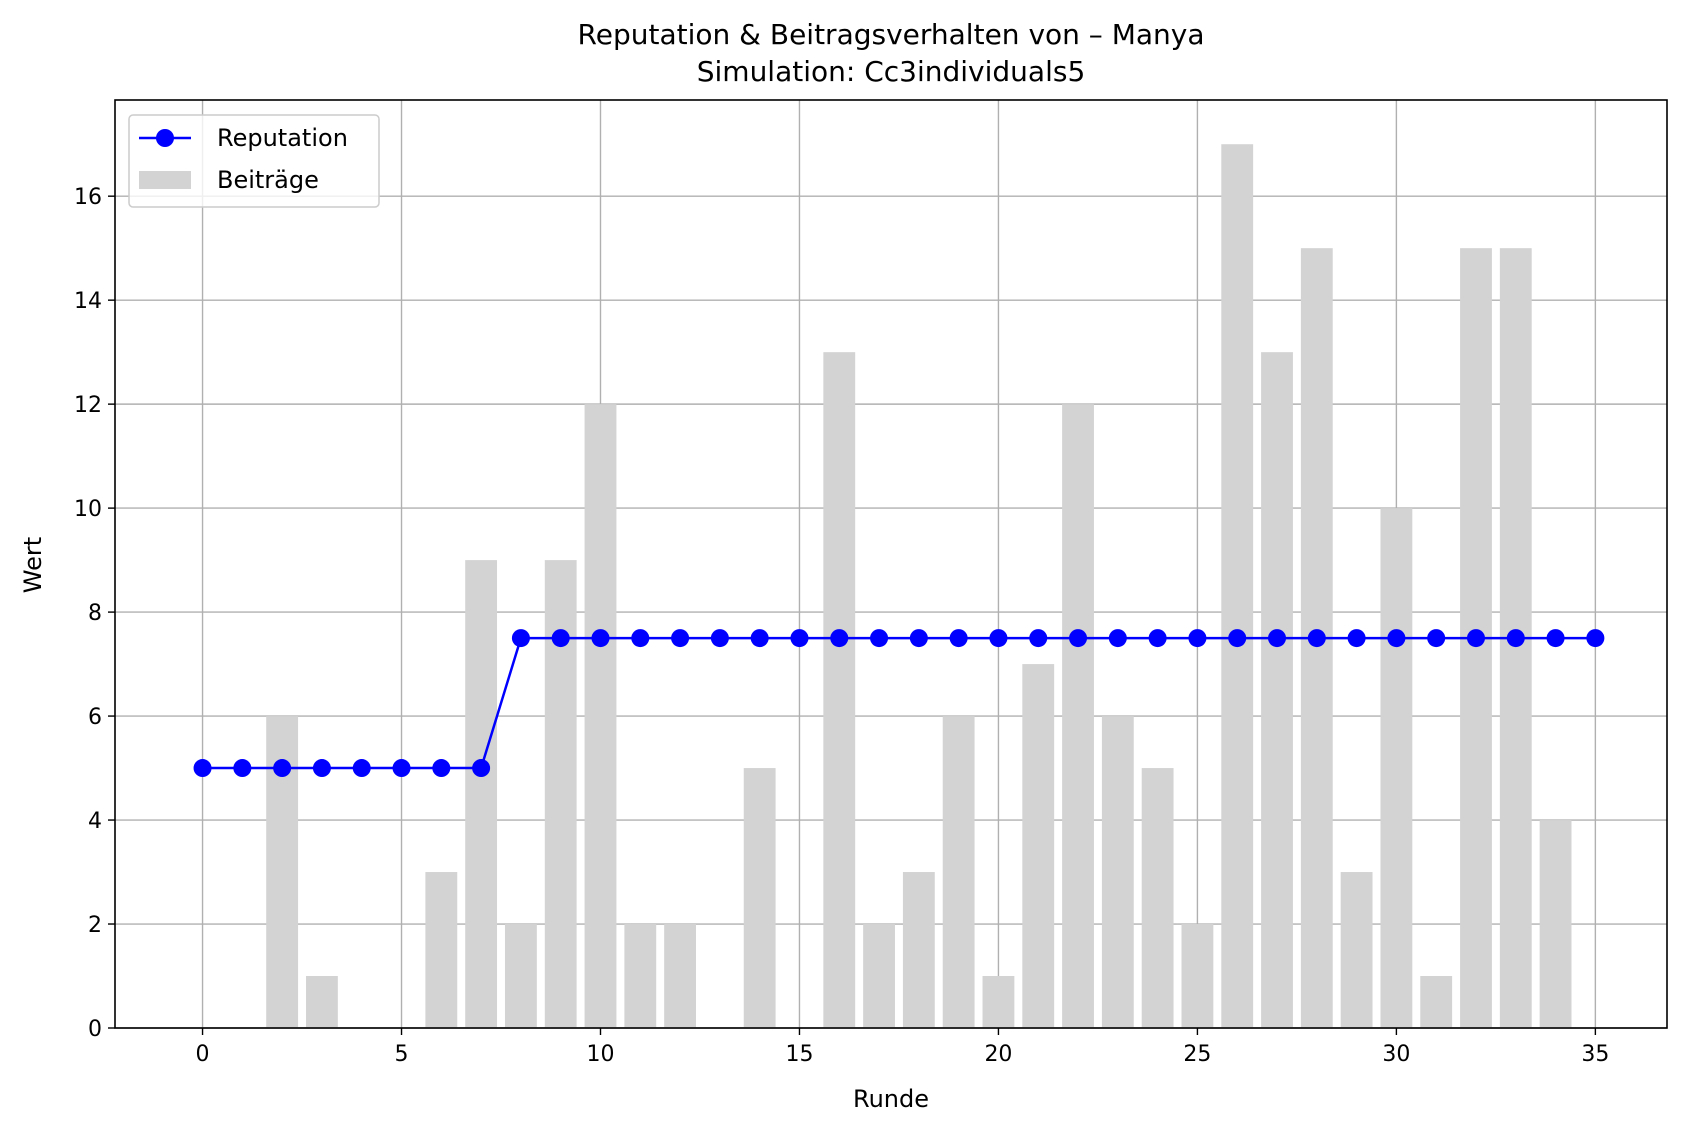 This screenshot has width=1683, height=1131. Describe the element at coordinates (402, 1054) in the screenshot. I see `x-tick-label: 5` at that location.